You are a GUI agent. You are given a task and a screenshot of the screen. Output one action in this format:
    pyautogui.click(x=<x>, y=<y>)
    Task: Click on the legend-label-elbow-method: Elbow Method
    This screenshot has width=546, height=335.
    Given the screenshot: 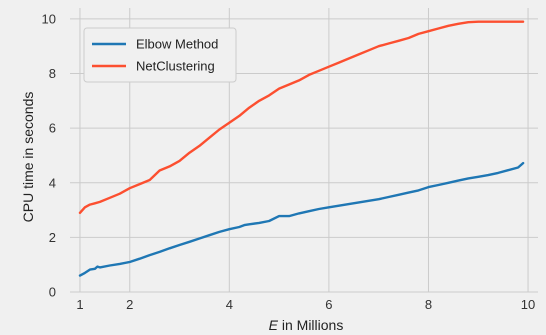 What is the action you would take?
    pyautogui.click(x=177, y=44)
    